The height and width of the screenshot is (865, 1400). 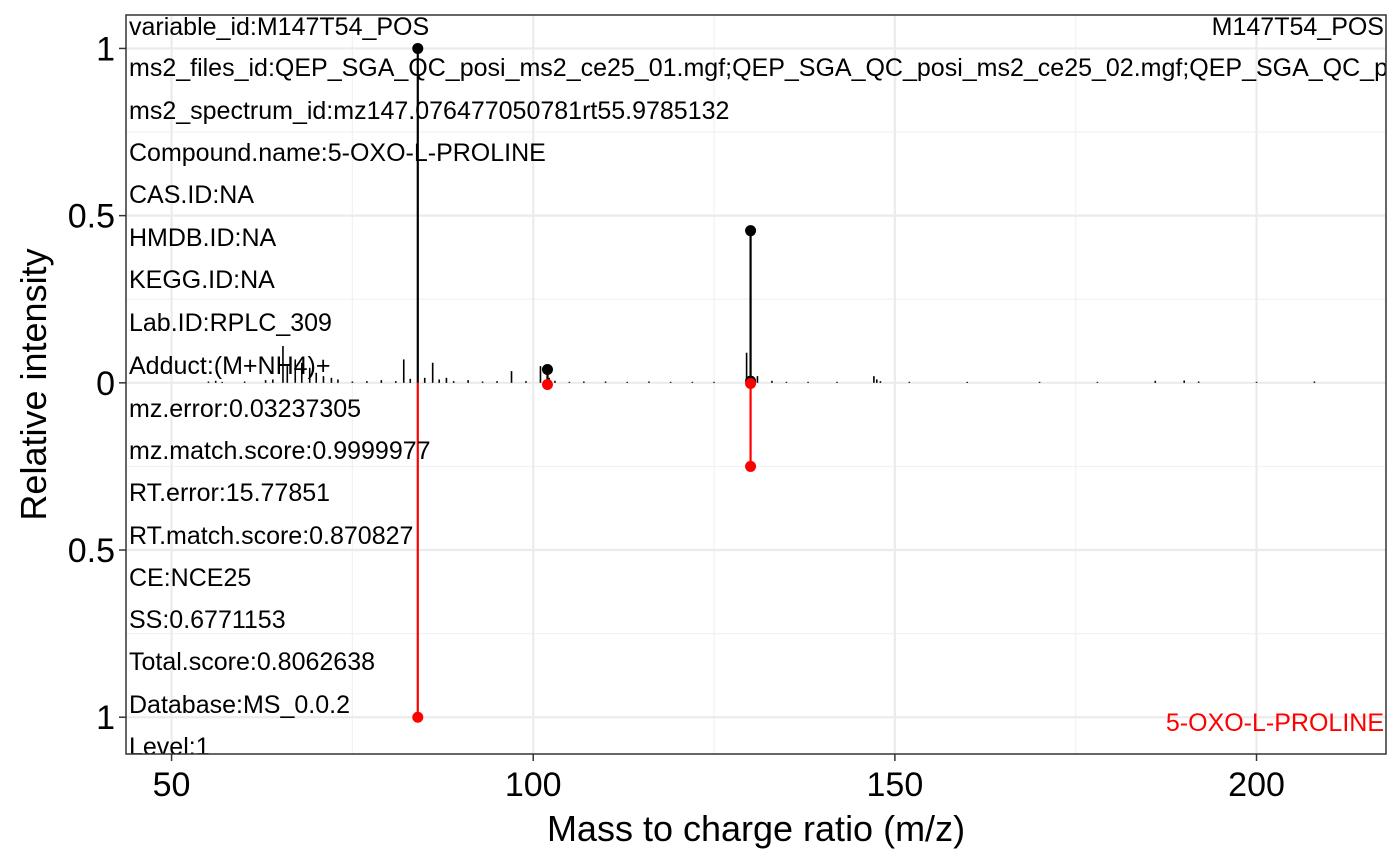 I want to click on metadata-line: KEGG.ID:NA, so click(x=202, y=280).